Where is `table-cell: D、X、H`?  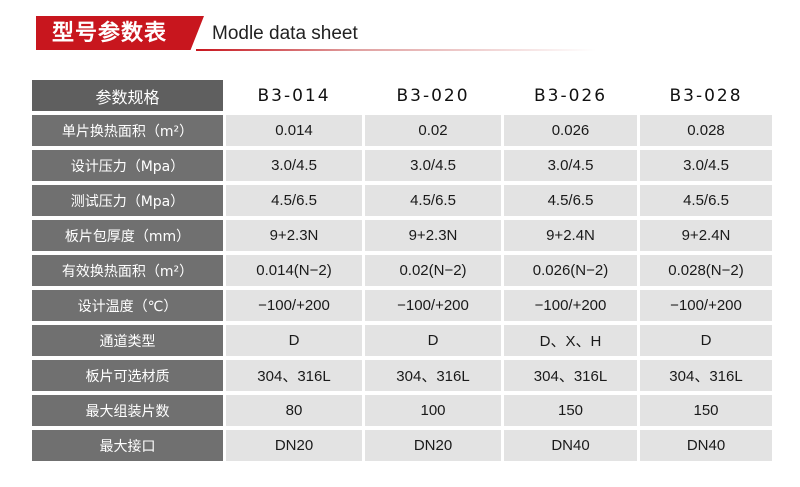
table-cell: D、X、H is located at coordinates (570, 340).